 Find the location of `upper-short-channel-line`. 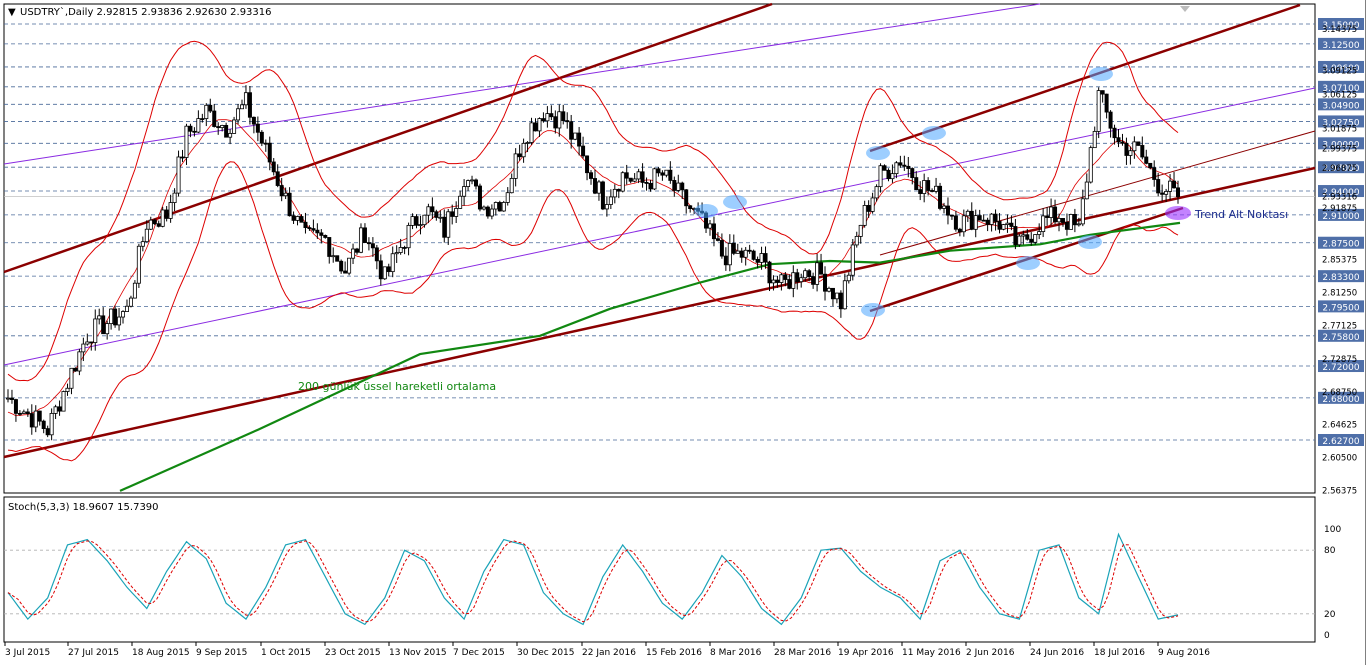

upper-short-channel-line is located at coordinates (1085, 78).